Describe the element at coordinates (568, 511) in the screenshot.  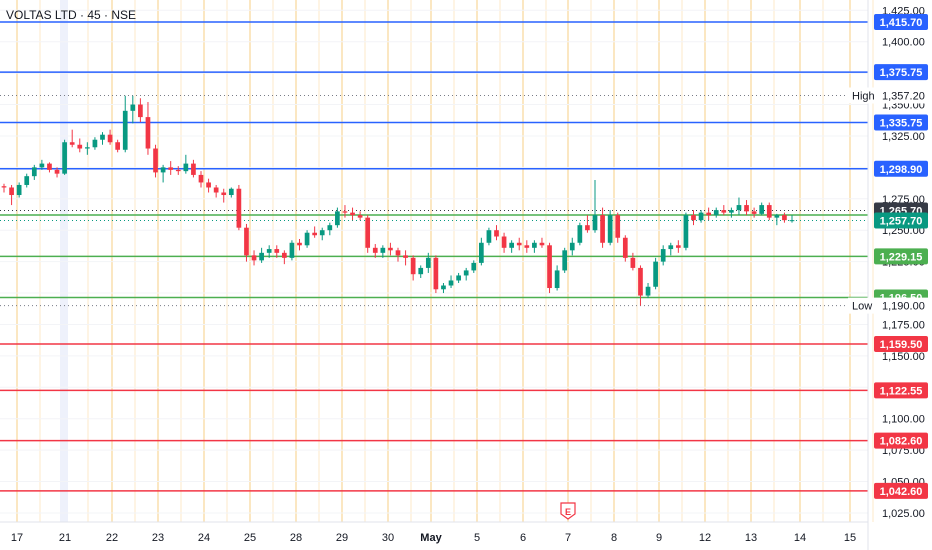
I see `event-marker-icon` at that location.